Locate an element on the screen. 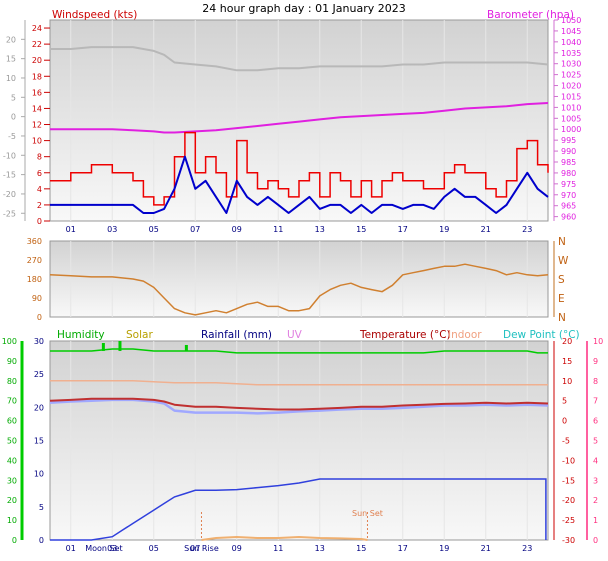 The height and width of the screenshot is (561, 608). dew-point-line is located at coordinates (299, 406).